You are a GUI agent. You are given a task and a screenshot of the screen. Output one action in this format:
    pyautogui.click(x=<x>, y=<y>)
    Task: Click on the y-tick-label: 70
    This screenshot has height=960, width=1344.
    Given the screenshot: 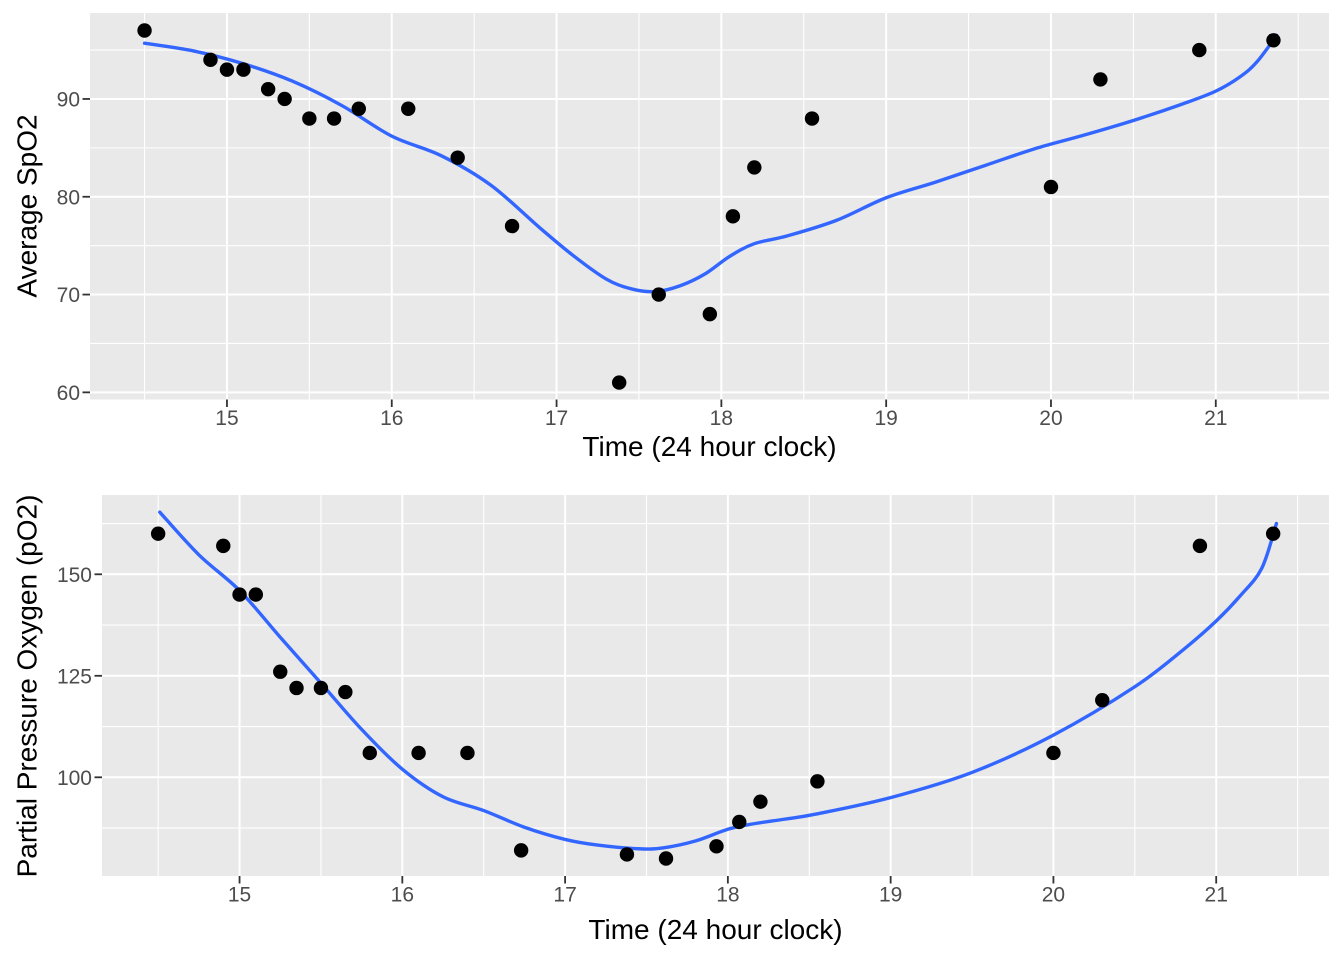 What is the action you would take?
    pyautogui.click(x=68, y=295)
    